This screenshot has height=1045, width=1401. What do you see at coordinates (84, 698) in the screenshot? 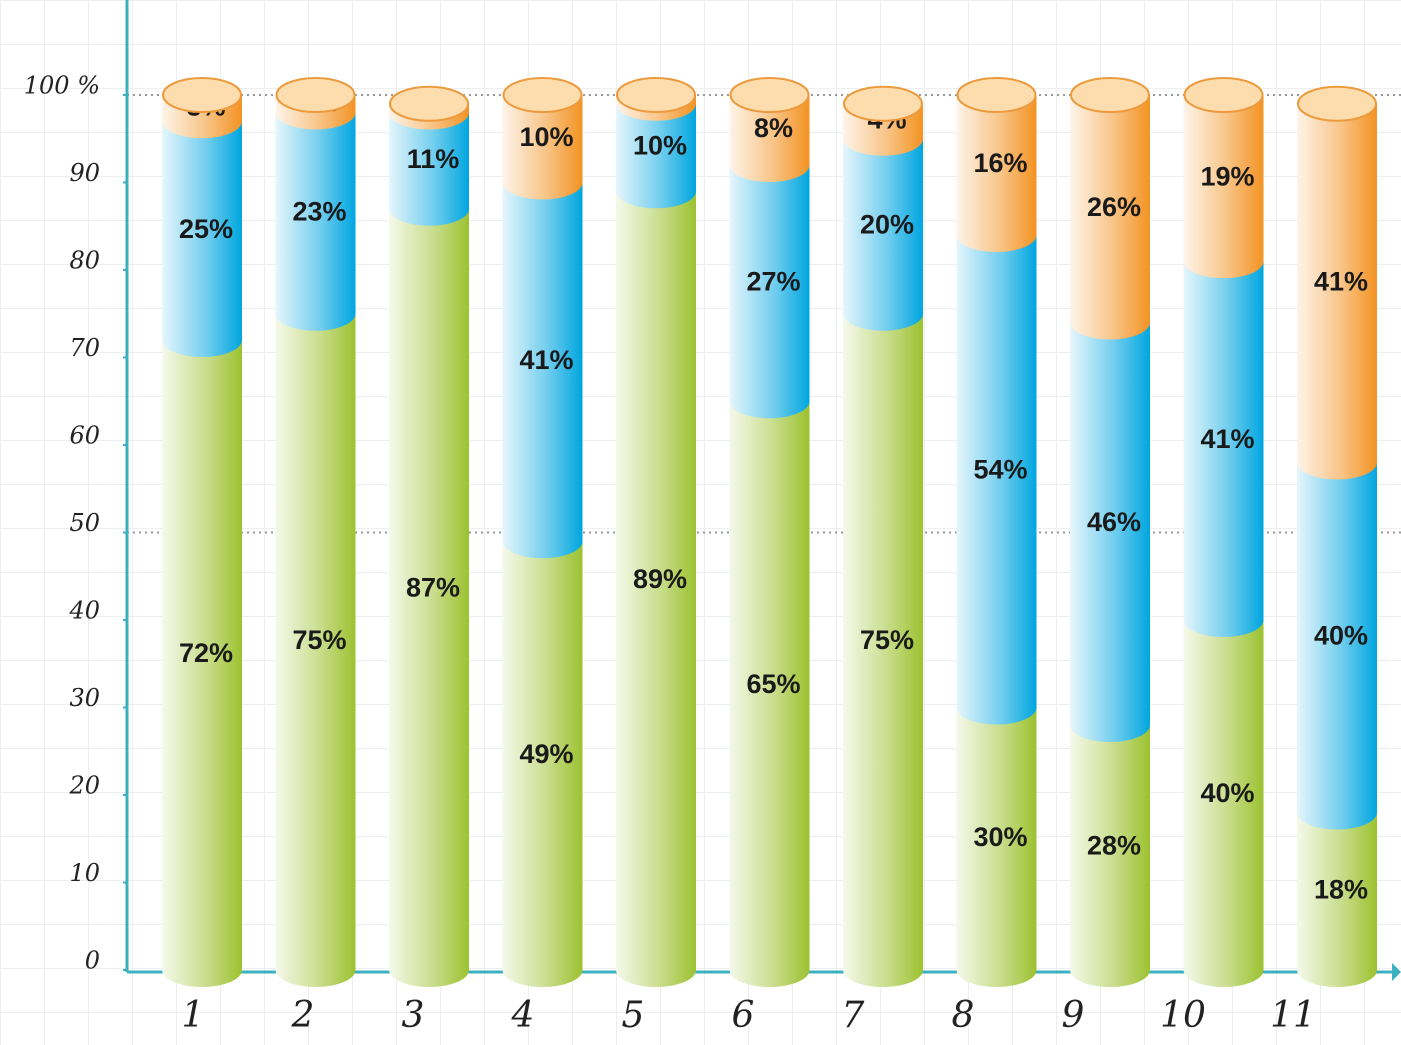
I see `y-tick-label: 30` at bounding box center [84, 698].